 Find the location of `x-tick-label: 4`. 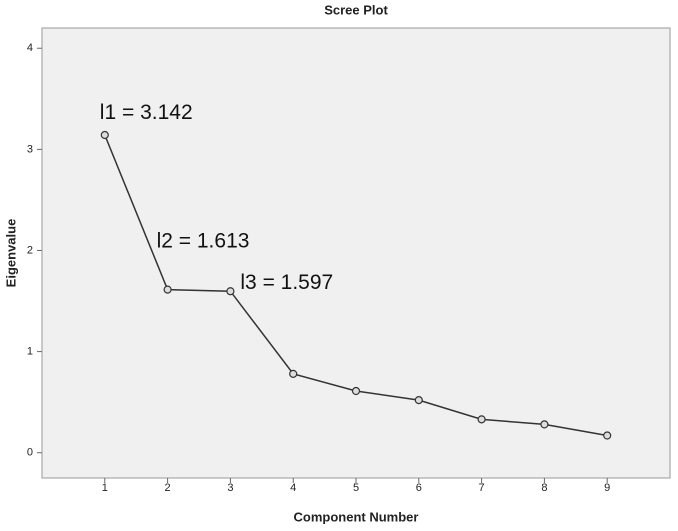

x-tick-label: 4 is located at coordinates (293, 488).